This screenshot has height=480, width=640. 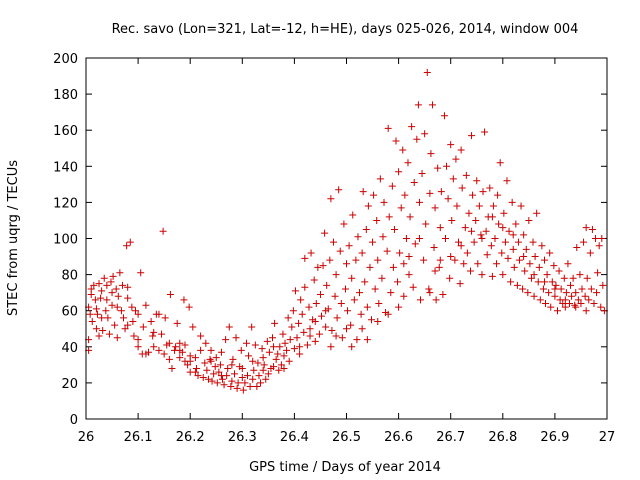 What do you see at coordinates (65, 167) in the screenshot?
I see `y-tick-label: 140` at bounding box center [65, 167].